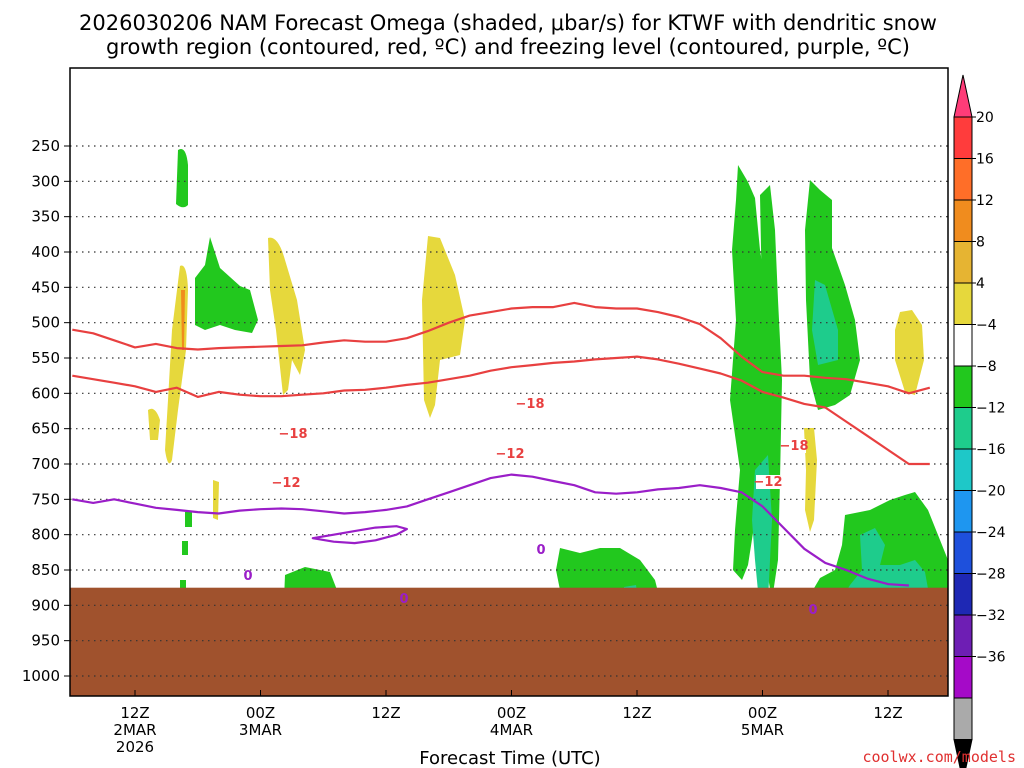 This screenshot has width=1024, height=768. I want to click on colorbar: 20 16 12 8 4 −4 −8 −12 −16 −20 −24 −28 −32 −36, so click(979, 421).